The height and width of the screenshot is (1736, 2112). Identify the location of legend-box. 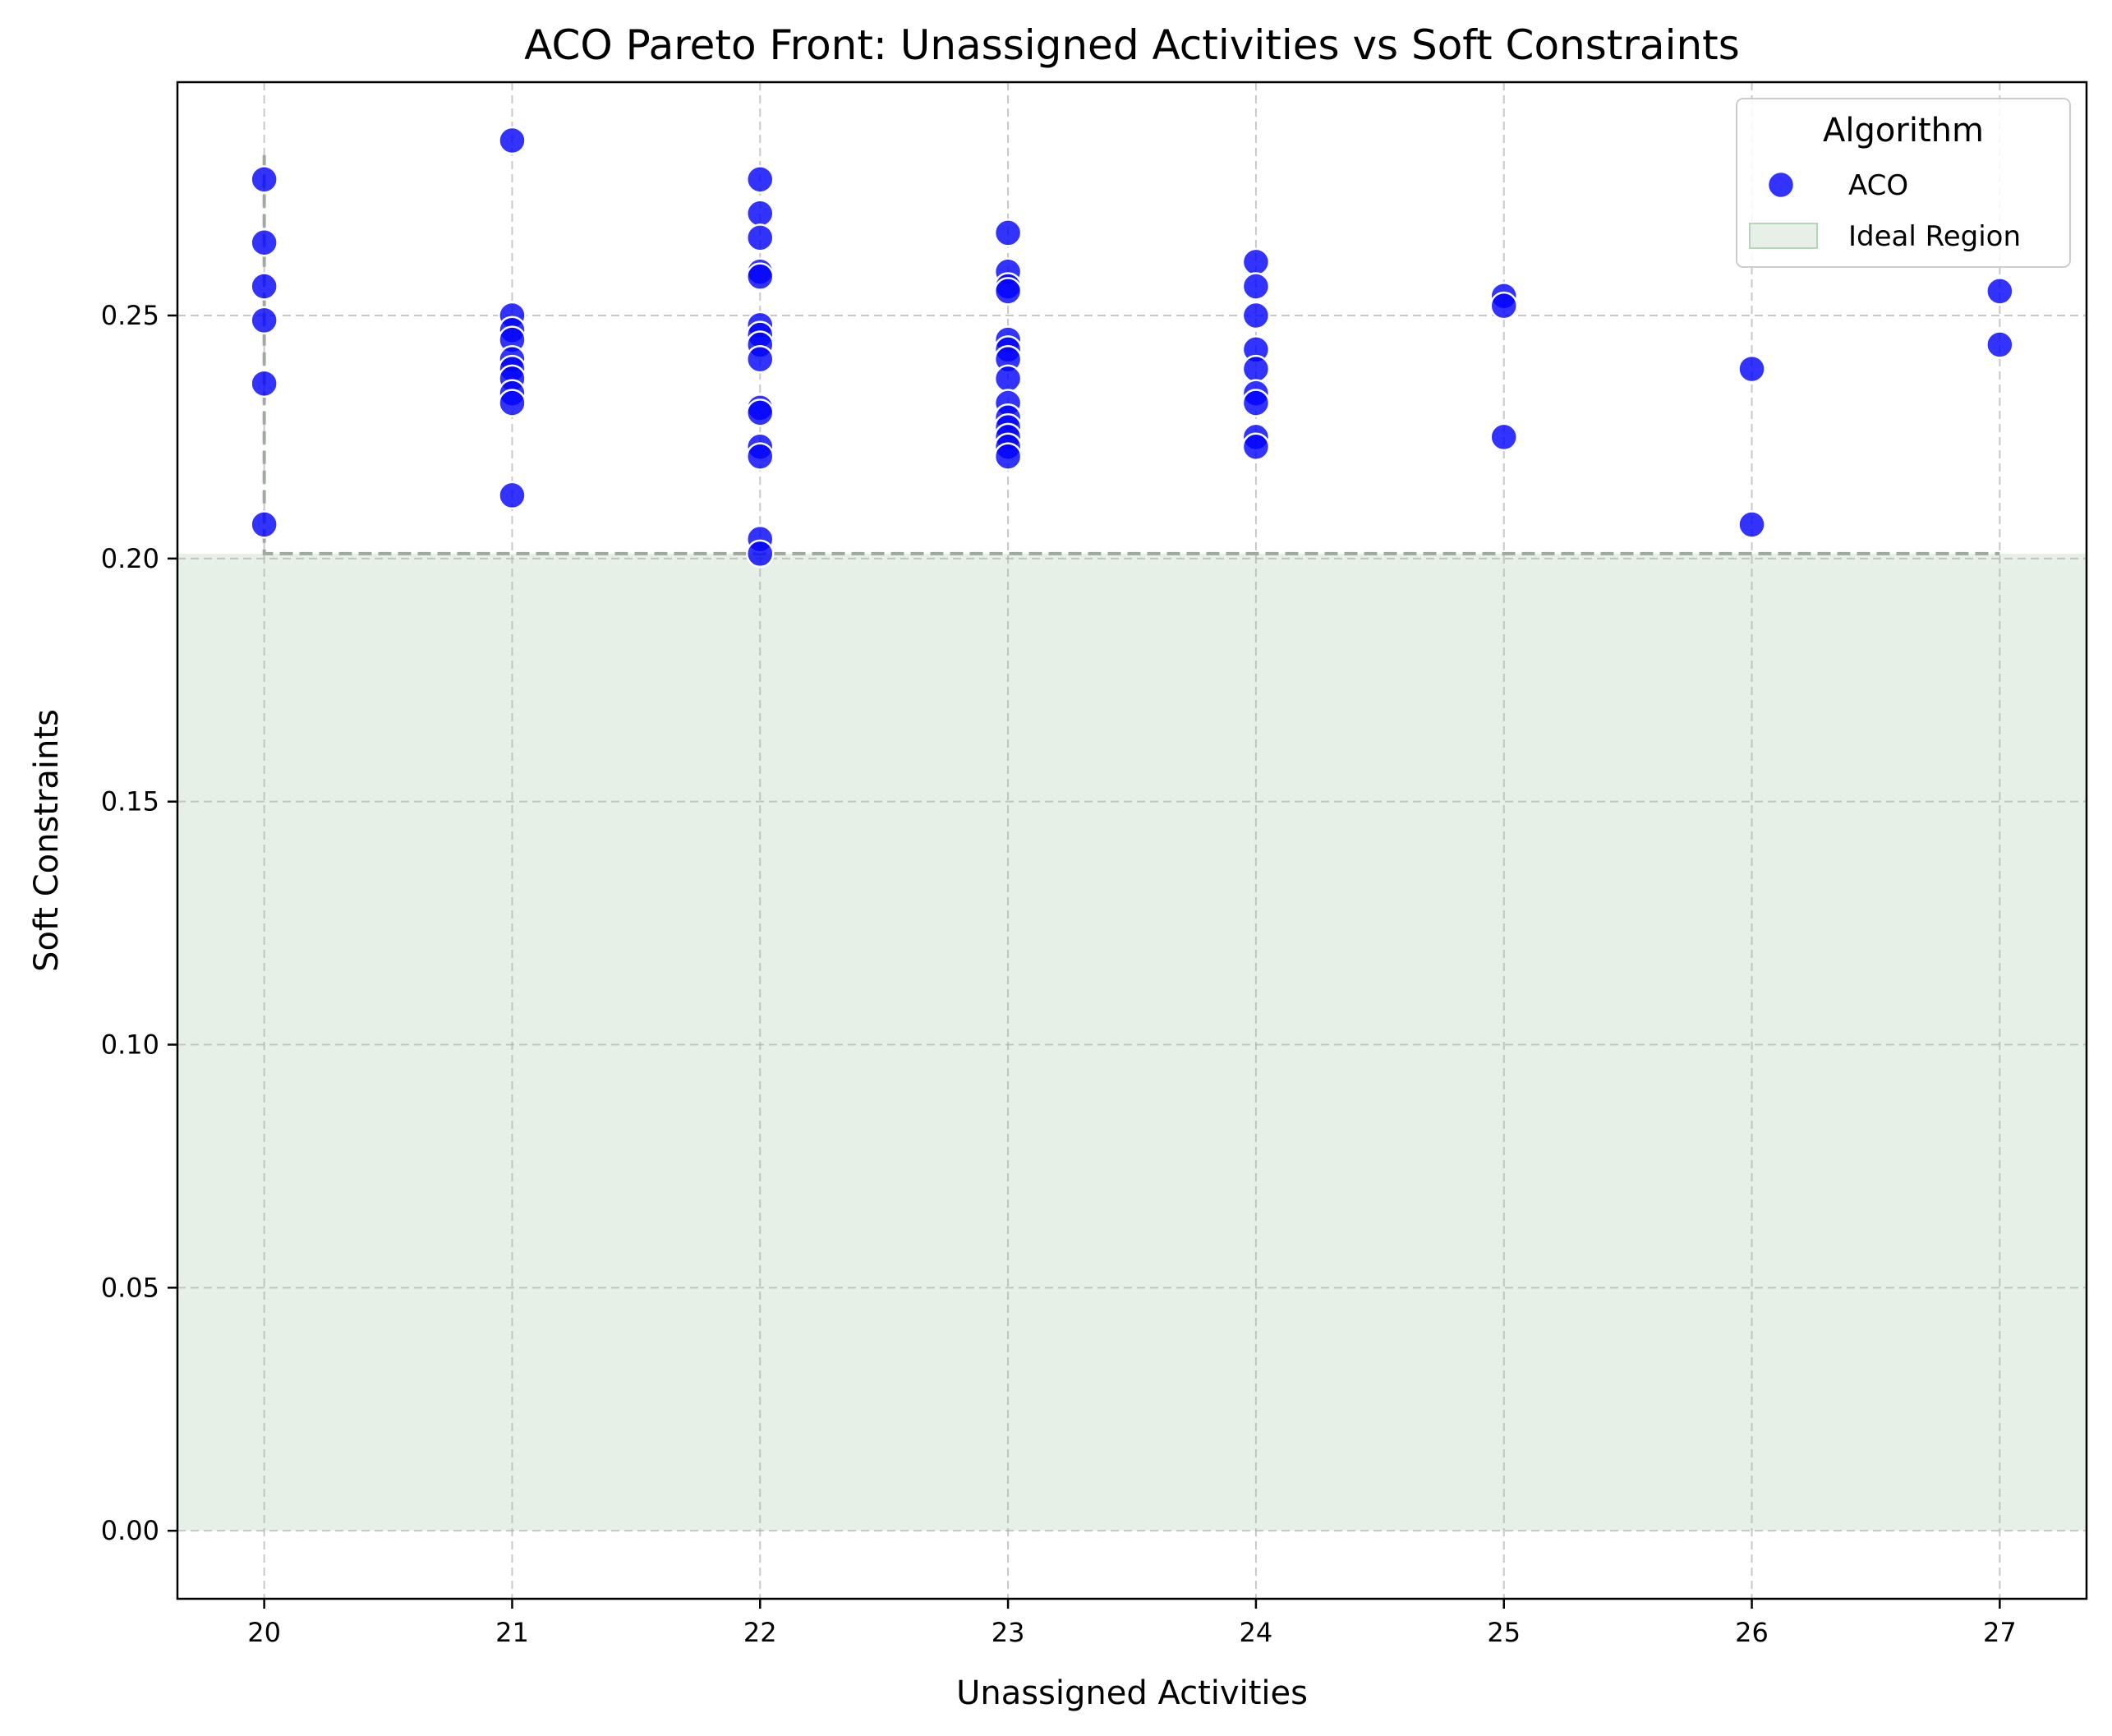
(1903, 183).